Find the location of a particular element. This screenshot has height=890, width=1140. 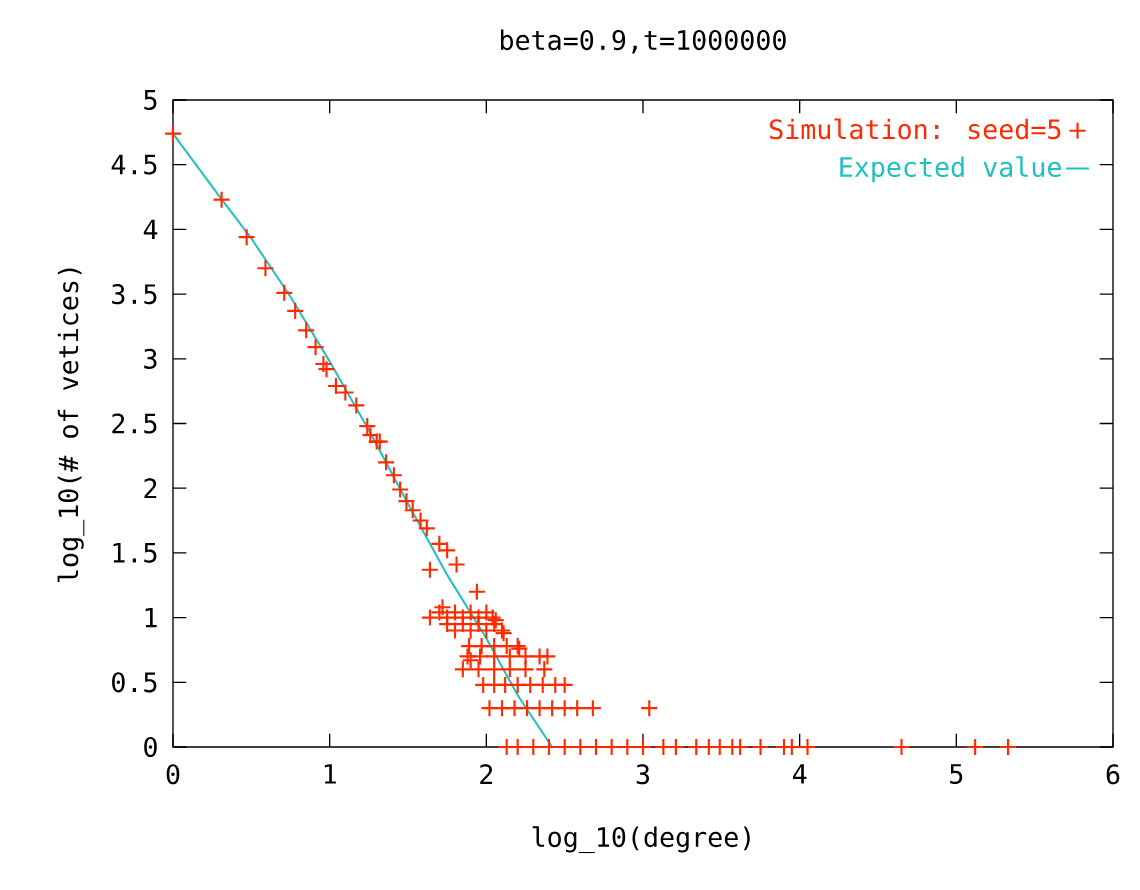

y-tick-label: 0 is located at coordinates (150, 747).